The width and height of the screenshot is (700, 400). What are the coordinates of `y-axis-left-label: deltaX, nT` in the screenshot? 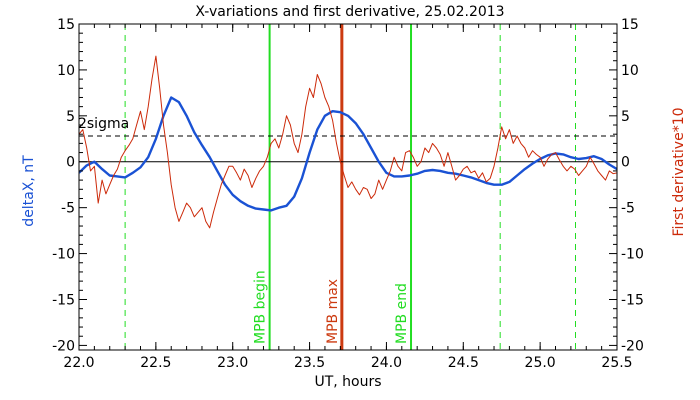 It's located at (29, 191).